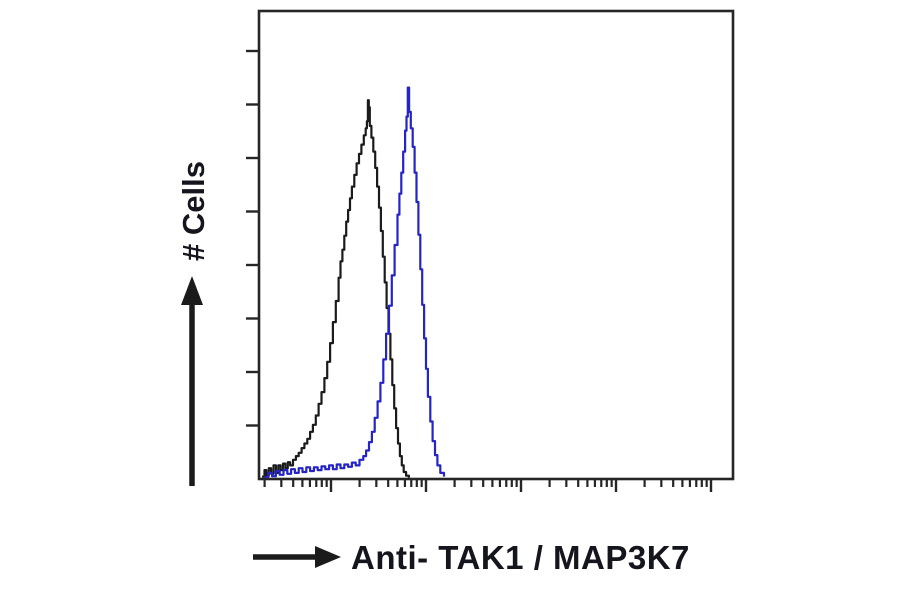 The width and height of the screenshot is (900, 594). I want to click on x-axis-arrow-icon, so click(297, 557).